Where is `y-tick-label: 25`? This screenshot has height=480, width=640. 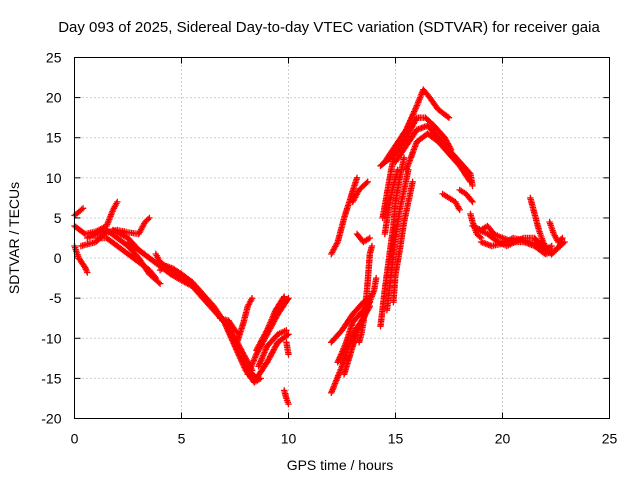
y-tick-label: 25 is located at coordinates (54, 58).